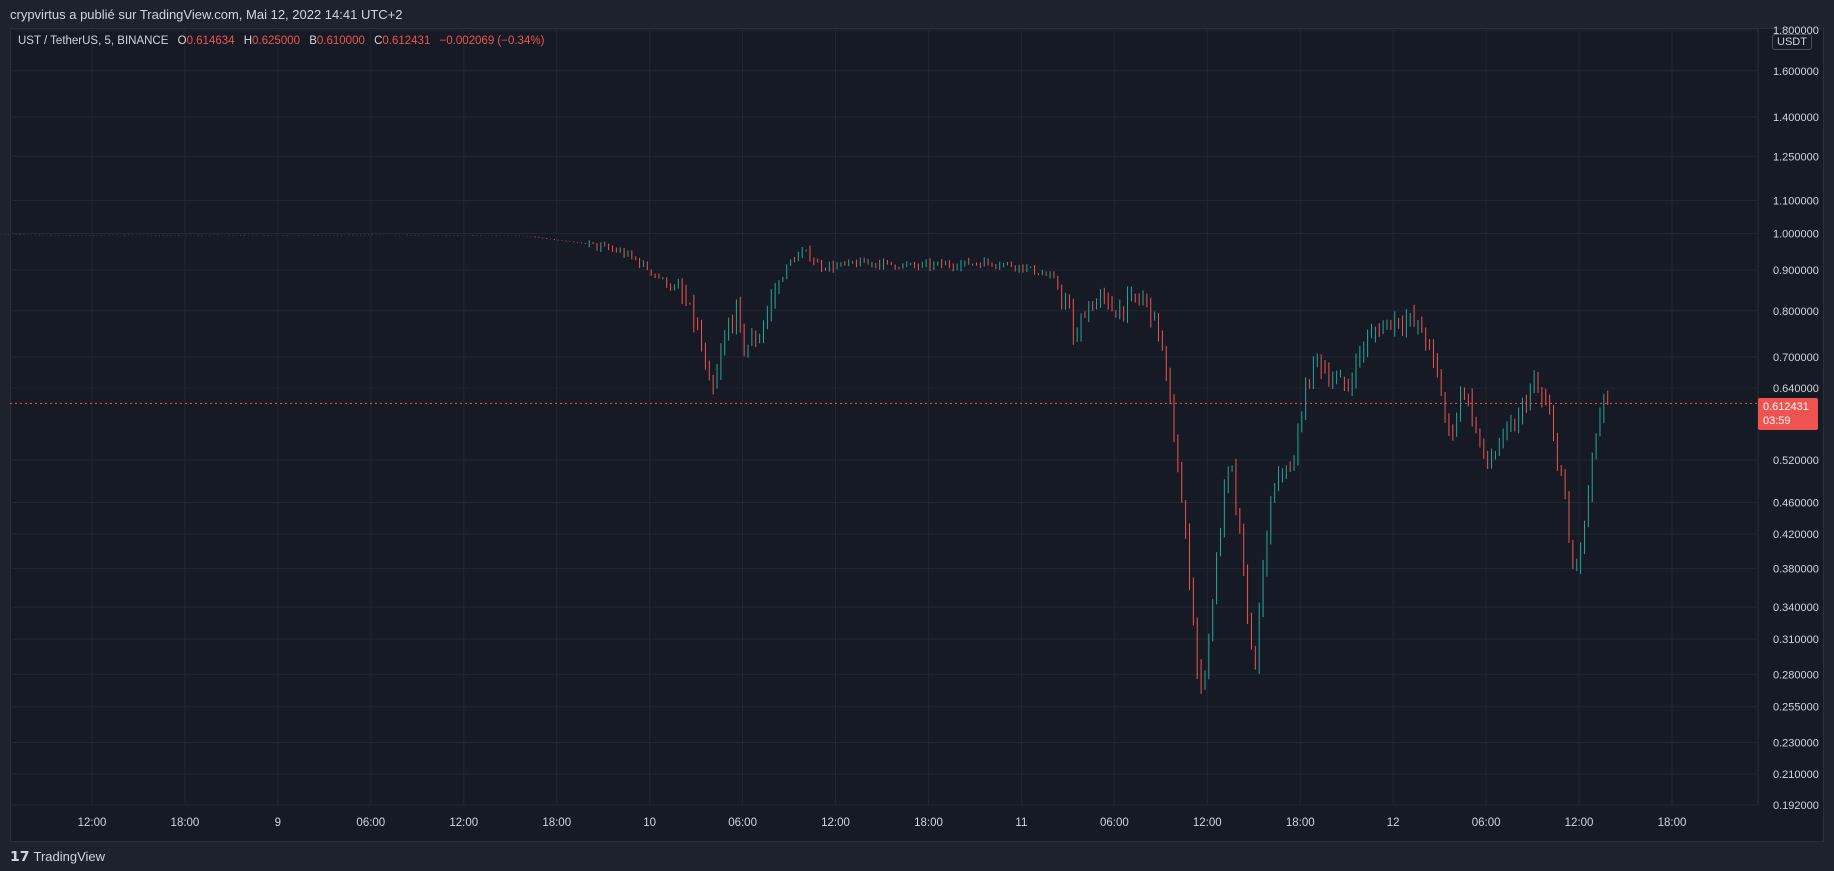  I want to click on last-price-value: 0.612431, so click(1786, 407).